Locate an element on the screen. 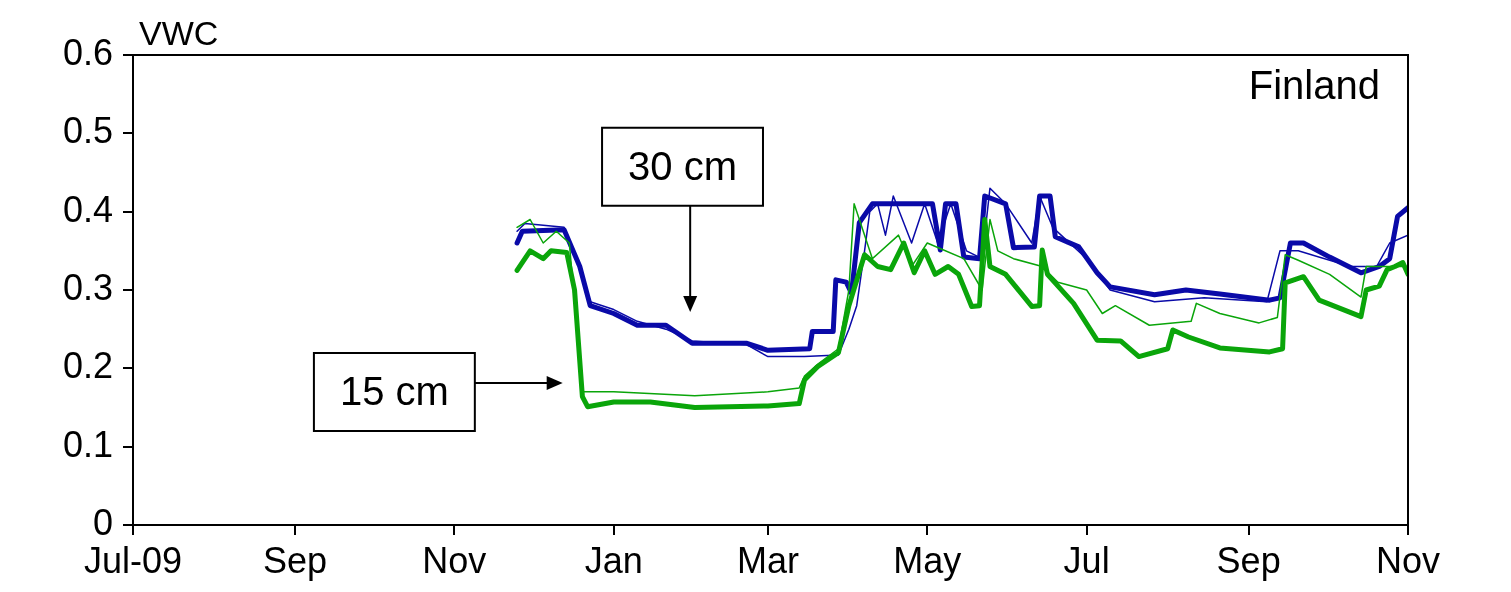 This screenshot has height=592, width=1511. x-tick-label: Mar is located at coordinates (767, 560).